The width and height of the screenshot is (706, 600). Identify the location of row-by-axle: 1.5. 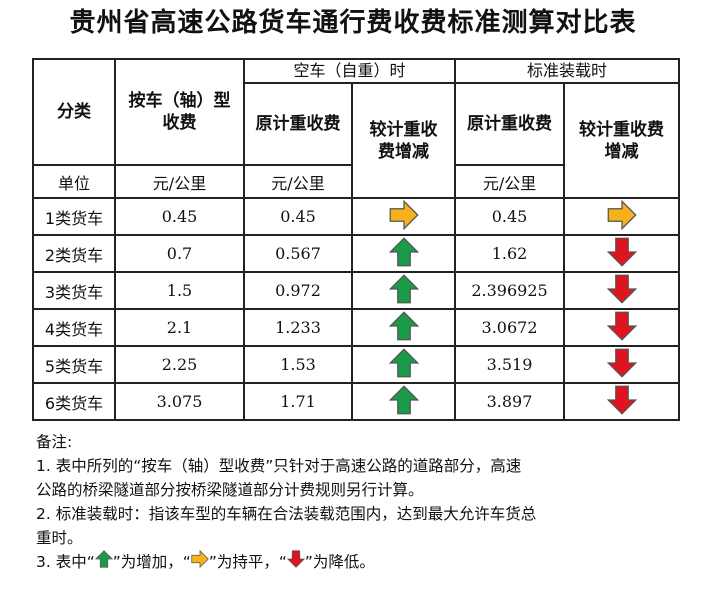
(179, 290).